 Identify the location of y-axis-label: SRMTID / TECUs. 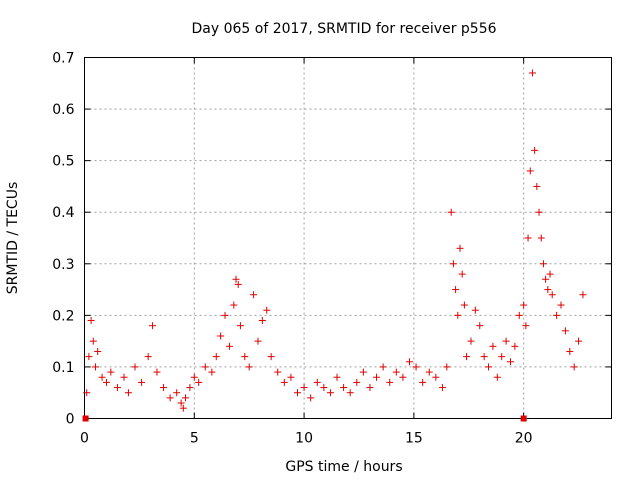
(13, 238).